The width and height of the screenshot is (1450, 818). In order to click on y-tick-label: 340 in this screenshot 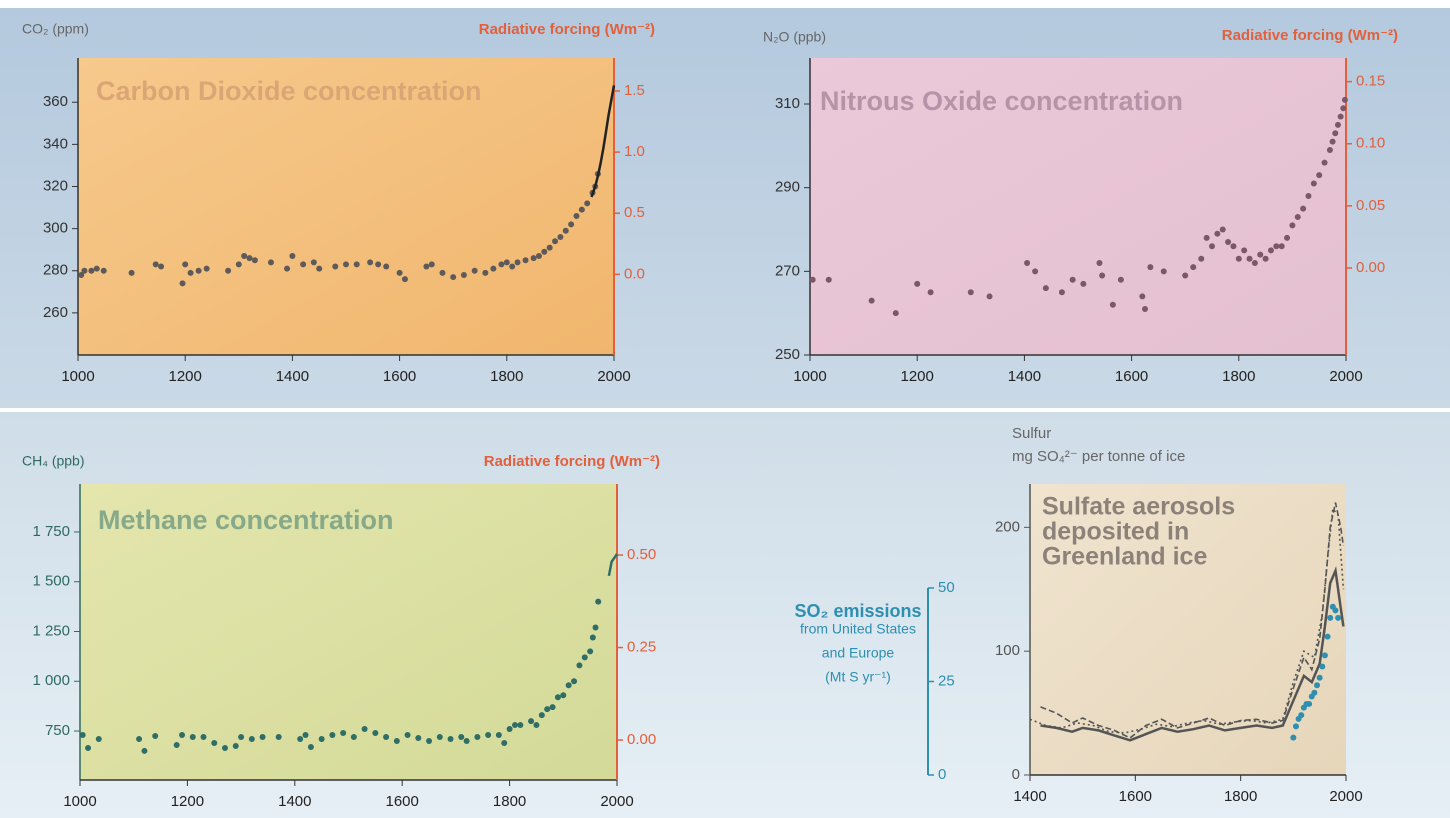, I will do `click(55, 143)`.